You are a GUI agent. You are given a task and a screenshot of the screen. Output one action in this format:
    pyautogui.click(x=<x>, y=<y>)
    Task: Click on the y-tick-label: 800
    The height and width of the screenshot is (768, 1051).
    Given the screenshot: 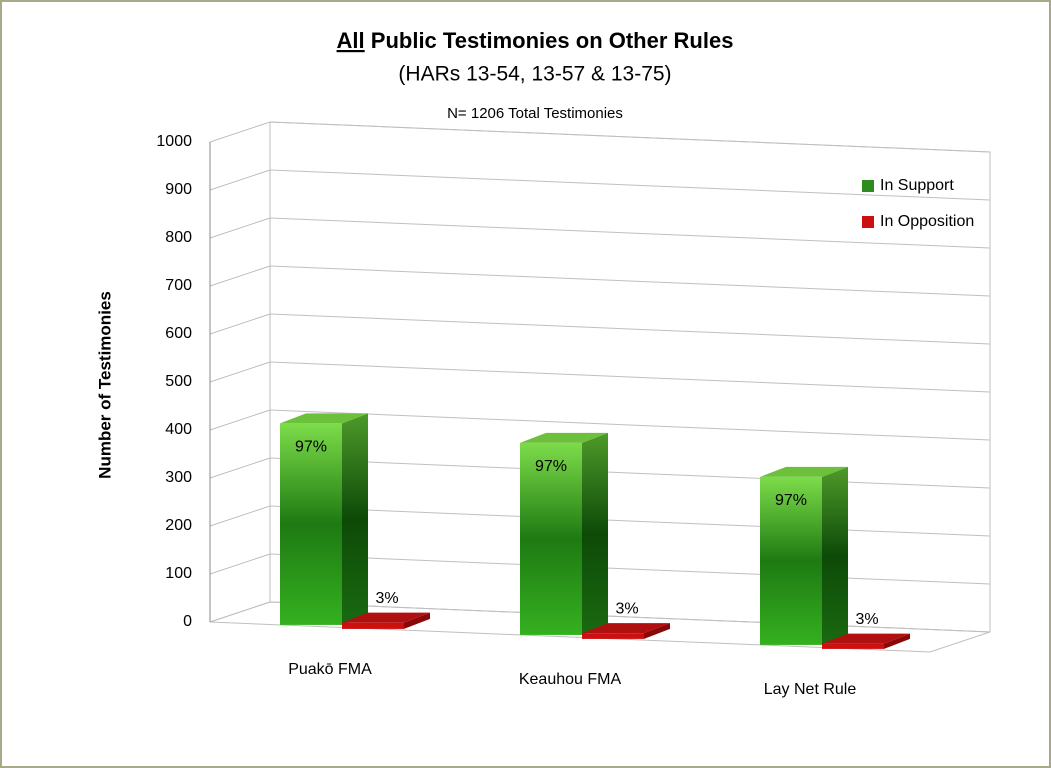 What is the action you would take?
    pyautogui.click(x=178, y=237)
    